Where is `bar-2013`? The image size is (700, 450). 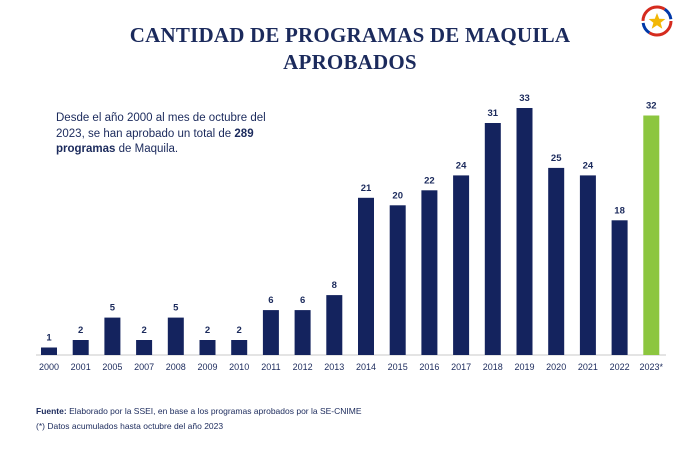 bar-2013 is located at coordinates (334, 325).